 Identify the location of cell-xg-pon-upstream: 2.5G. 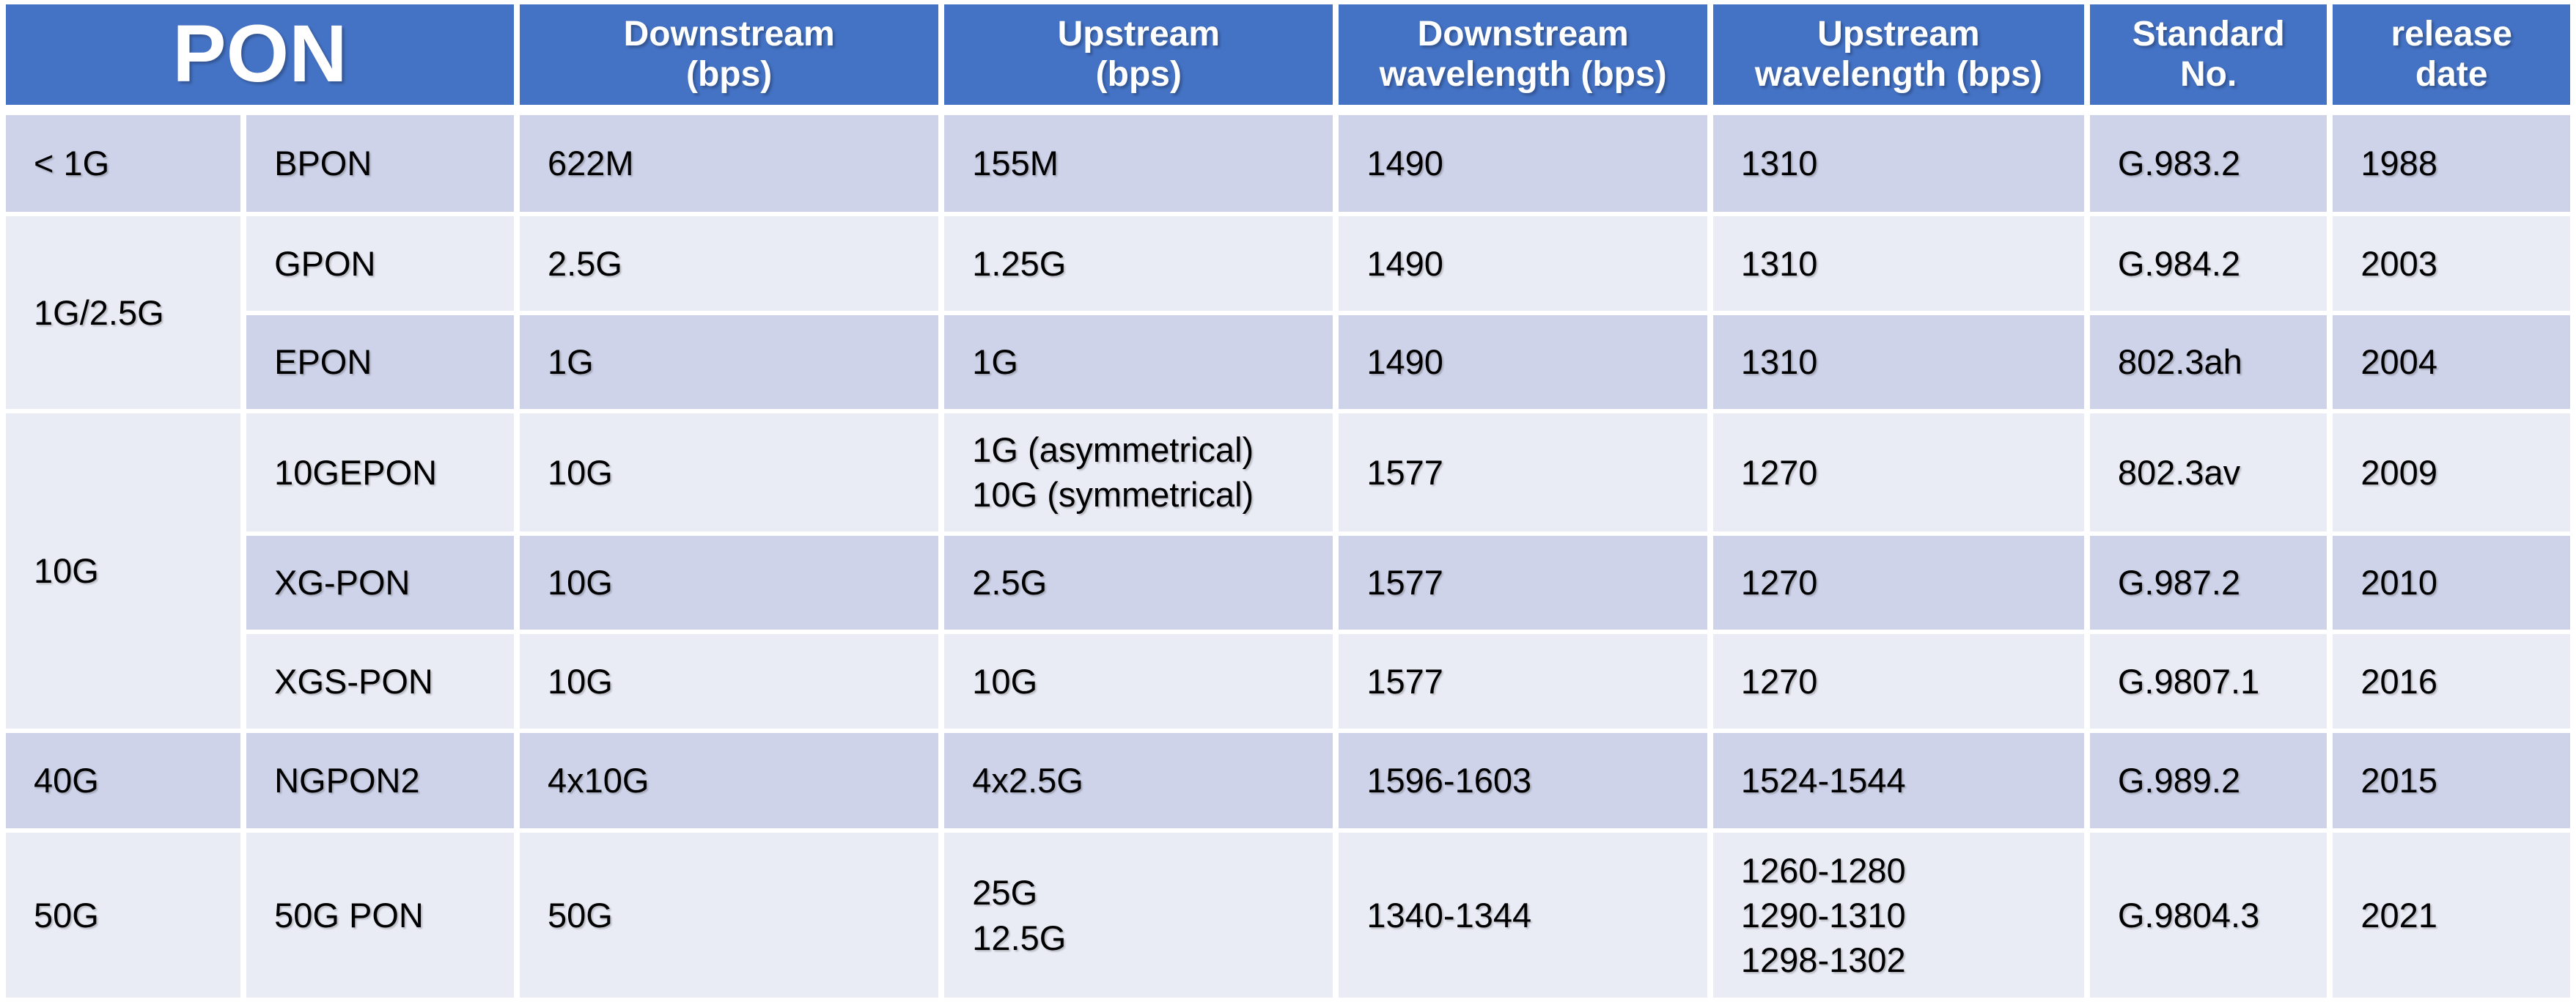
(1138, 582).